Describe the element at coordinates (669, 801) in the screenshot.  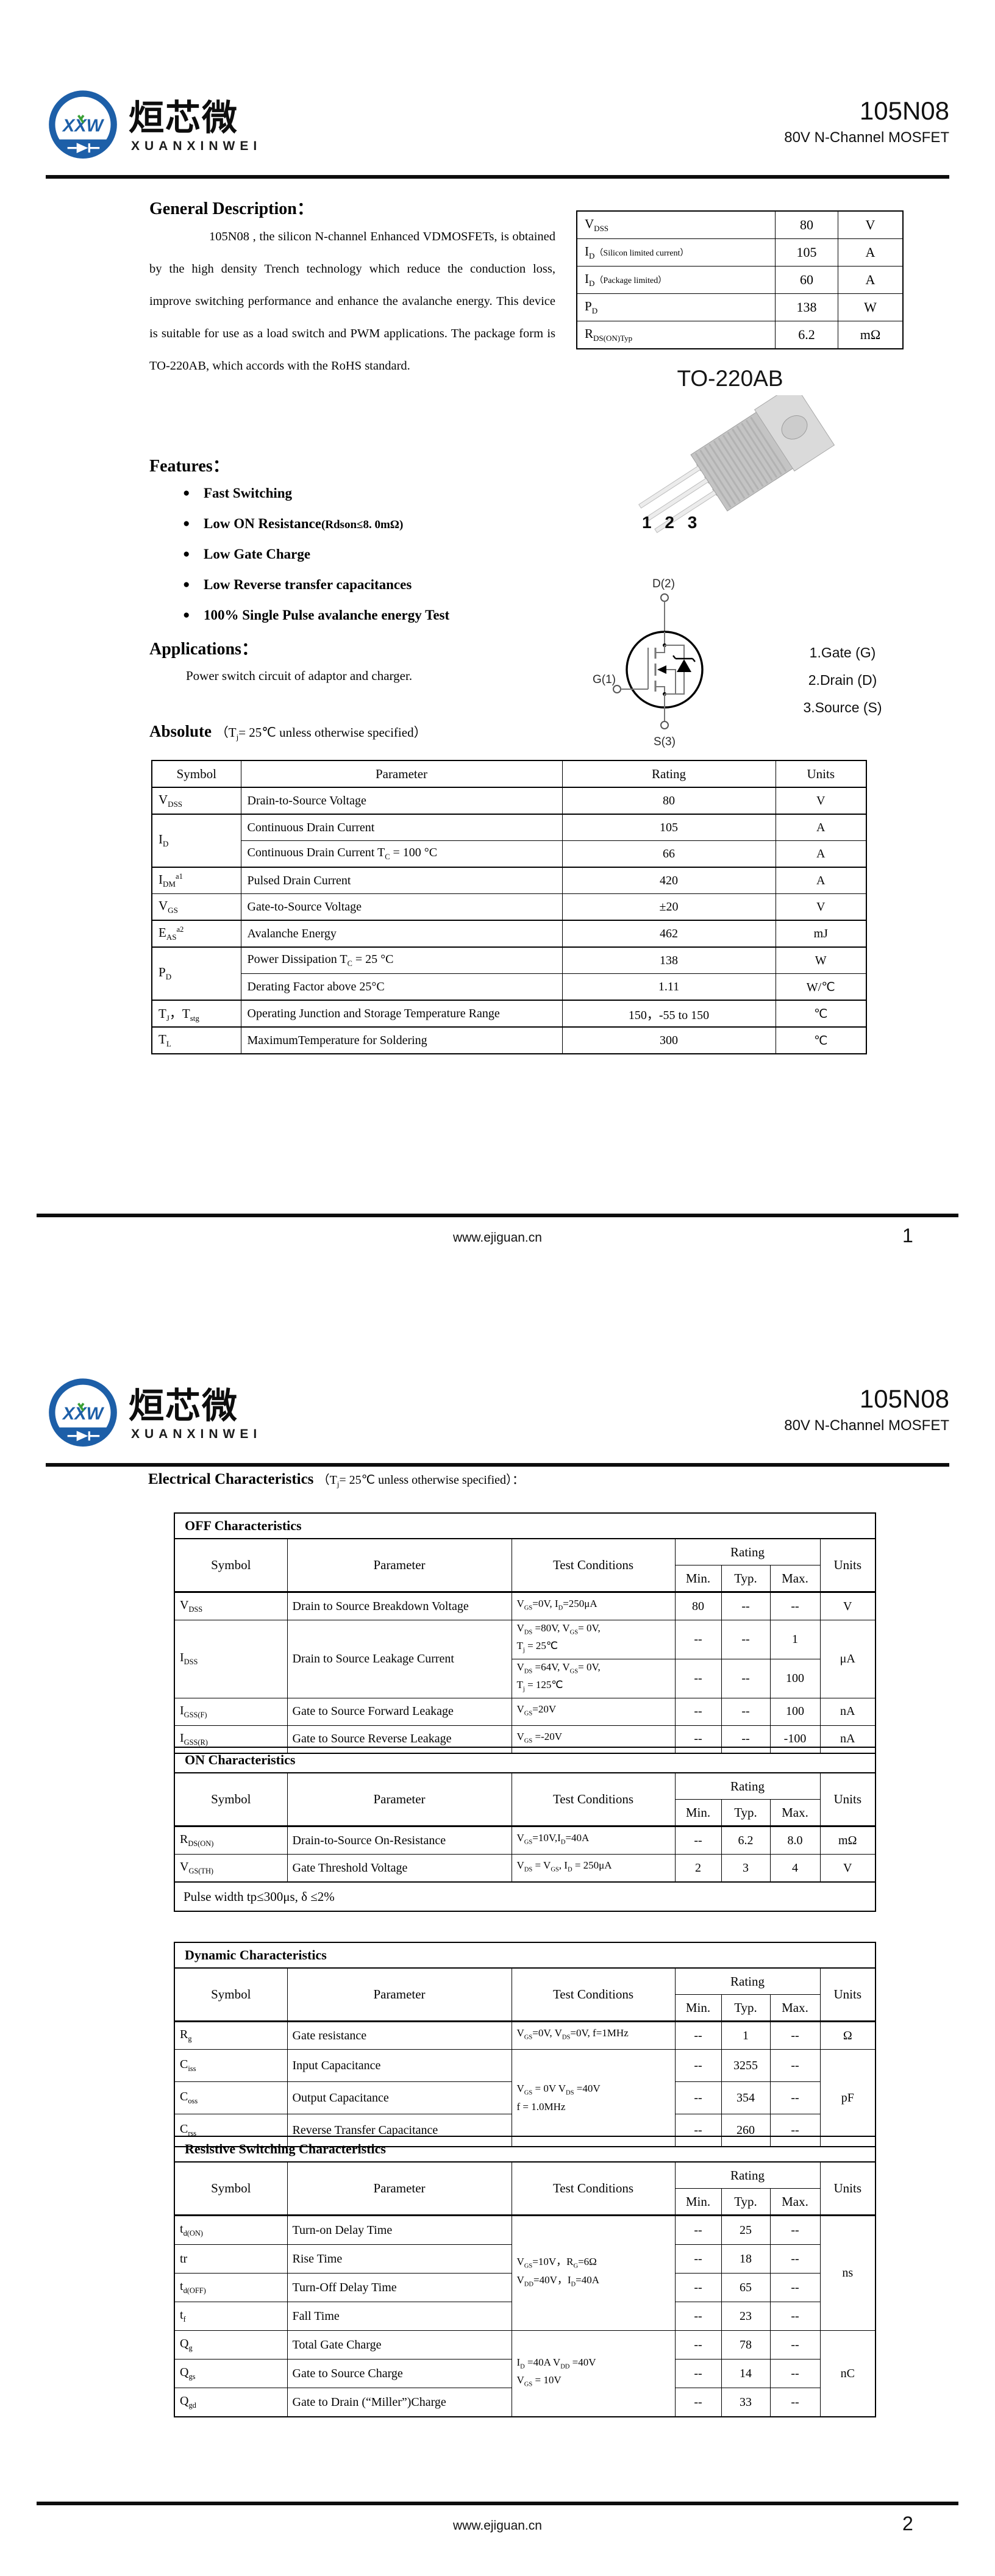
I see `cell-rating: 80` at that location.